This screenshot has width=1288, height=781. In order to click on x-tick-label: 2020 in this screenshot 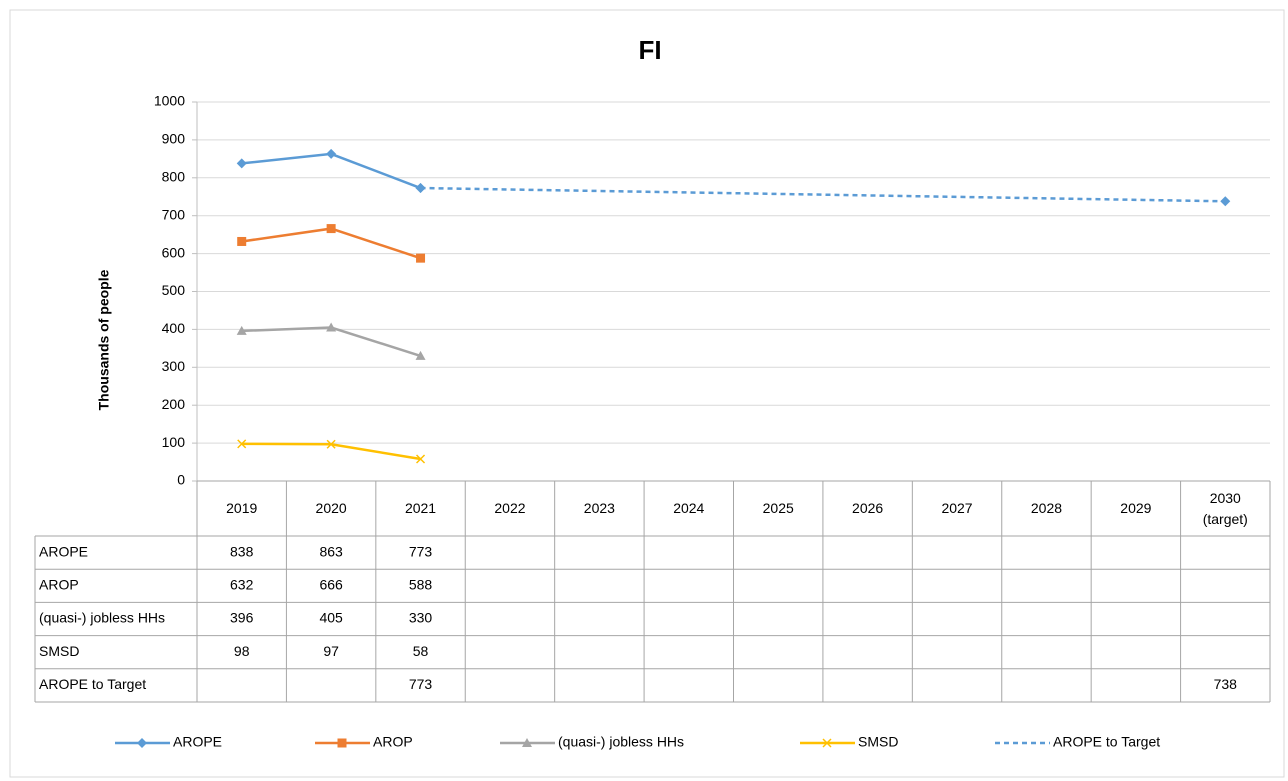, I will do `click(331, 508)`.